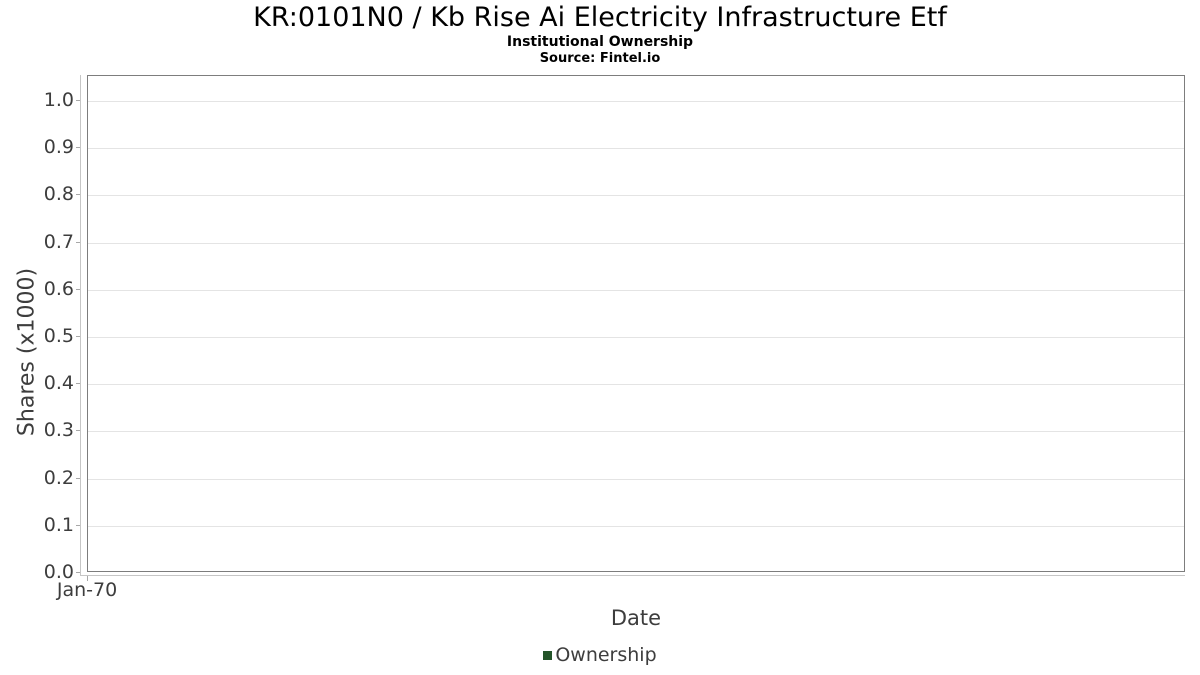 Image resolution: width=1200 pixels, height=675 pixels. Describe the element at coordinates (58, 288) in the screenshot. I see `y-tick-label: 0.6` at that location.